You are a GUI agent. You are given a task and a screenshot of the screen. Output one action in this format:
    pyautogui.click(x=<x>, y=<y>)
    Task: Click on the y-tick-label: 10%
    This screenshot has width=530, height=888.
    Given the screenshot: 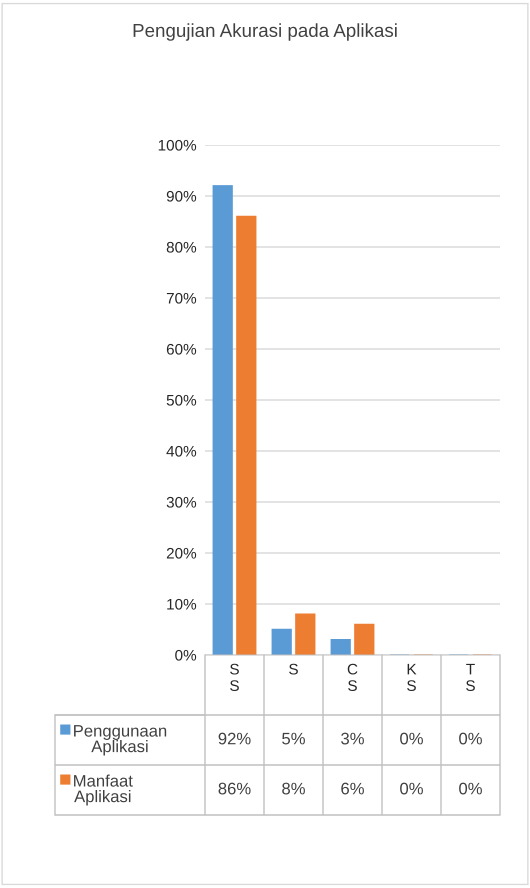 What is the action you would take?
    pyautogui.click(x=181, y=604)
    